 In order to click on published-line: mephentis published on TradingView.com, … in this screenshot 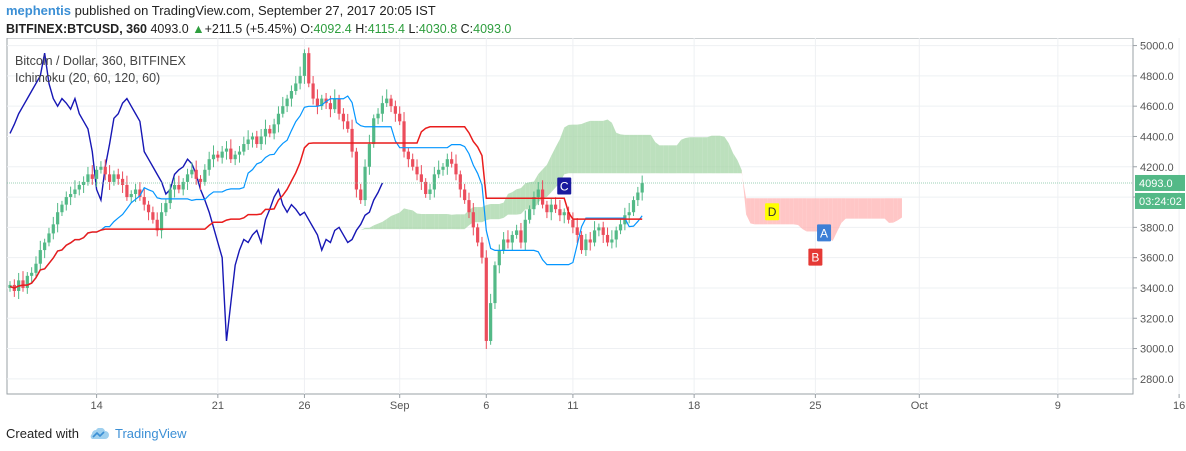, I will do `click(221, 10)`.